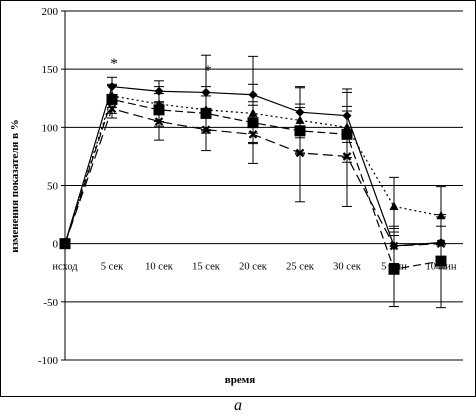 The height and width of the screenshot is (420, 476). I want to click on y-tick-label: 150, so click(50, 70).